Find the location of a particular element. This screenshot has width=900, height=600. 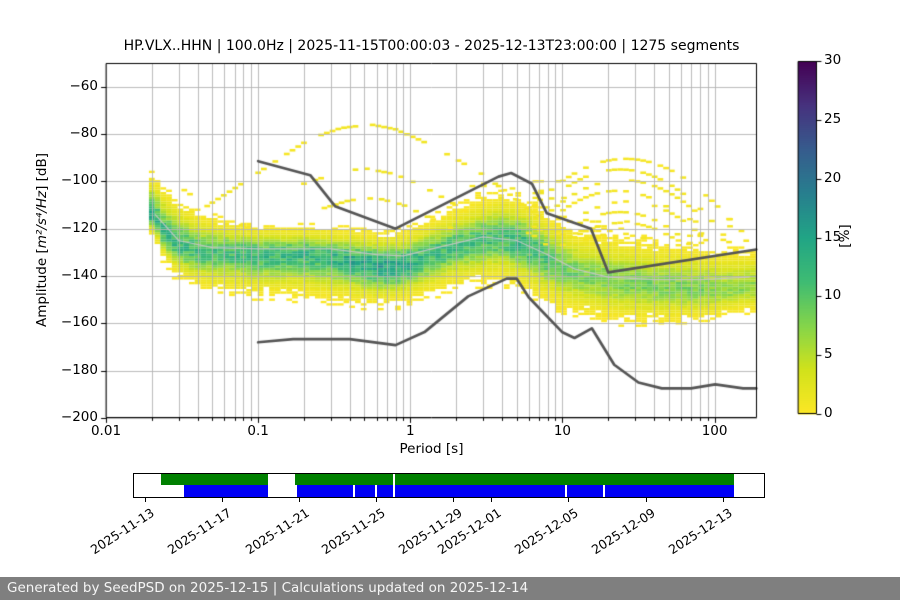

x-tick-label: 0.1 is located at coordinates (258, 431).